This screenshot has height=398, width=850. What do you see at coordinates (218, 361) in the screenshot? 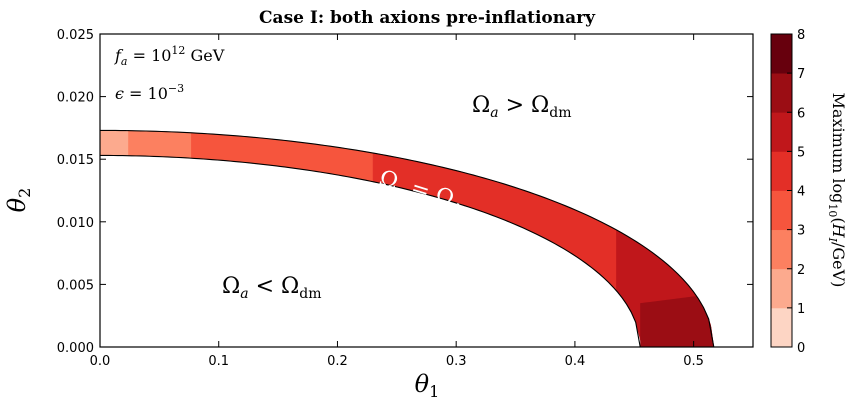
I see `x-tick-label: 0.1` at bounding box center [218, 361].